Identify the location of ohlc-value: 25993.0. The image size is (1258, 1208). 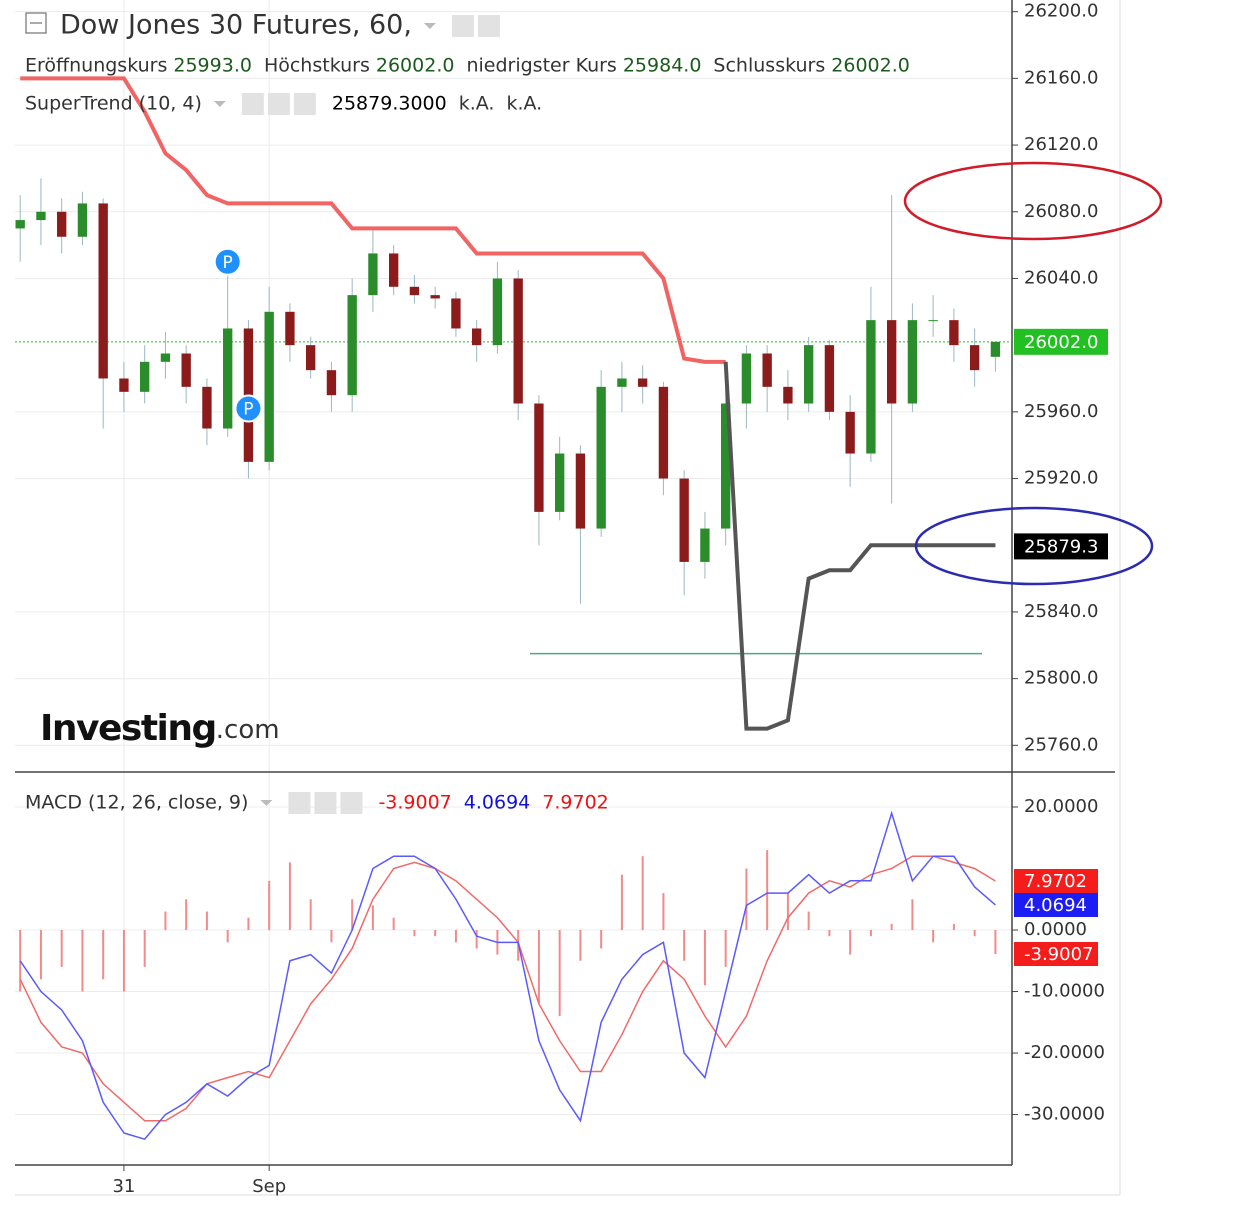
(212, 66).